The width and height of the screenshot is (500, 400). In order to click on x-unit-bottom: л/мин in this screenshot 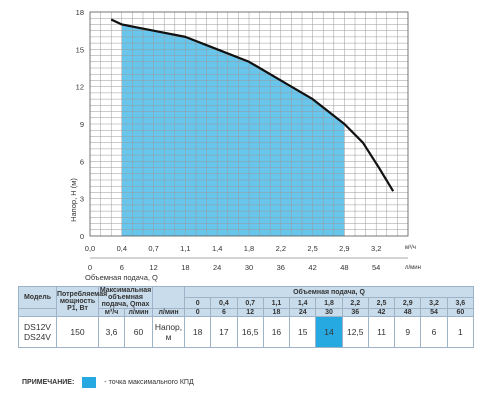, I will do `click(413, 268)`.